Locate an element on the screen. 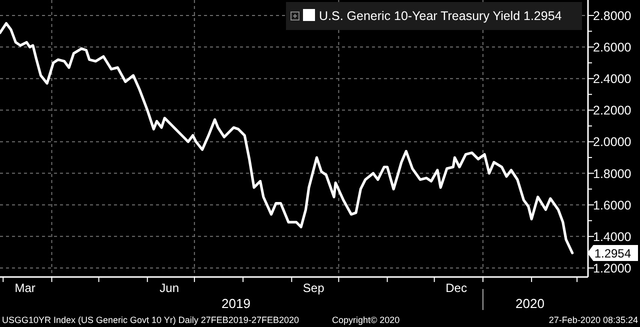 Image resolution: width=640 pixels, height=327 pixels. y-tick-label: 2.2000 is located at coordinates (612, 111).